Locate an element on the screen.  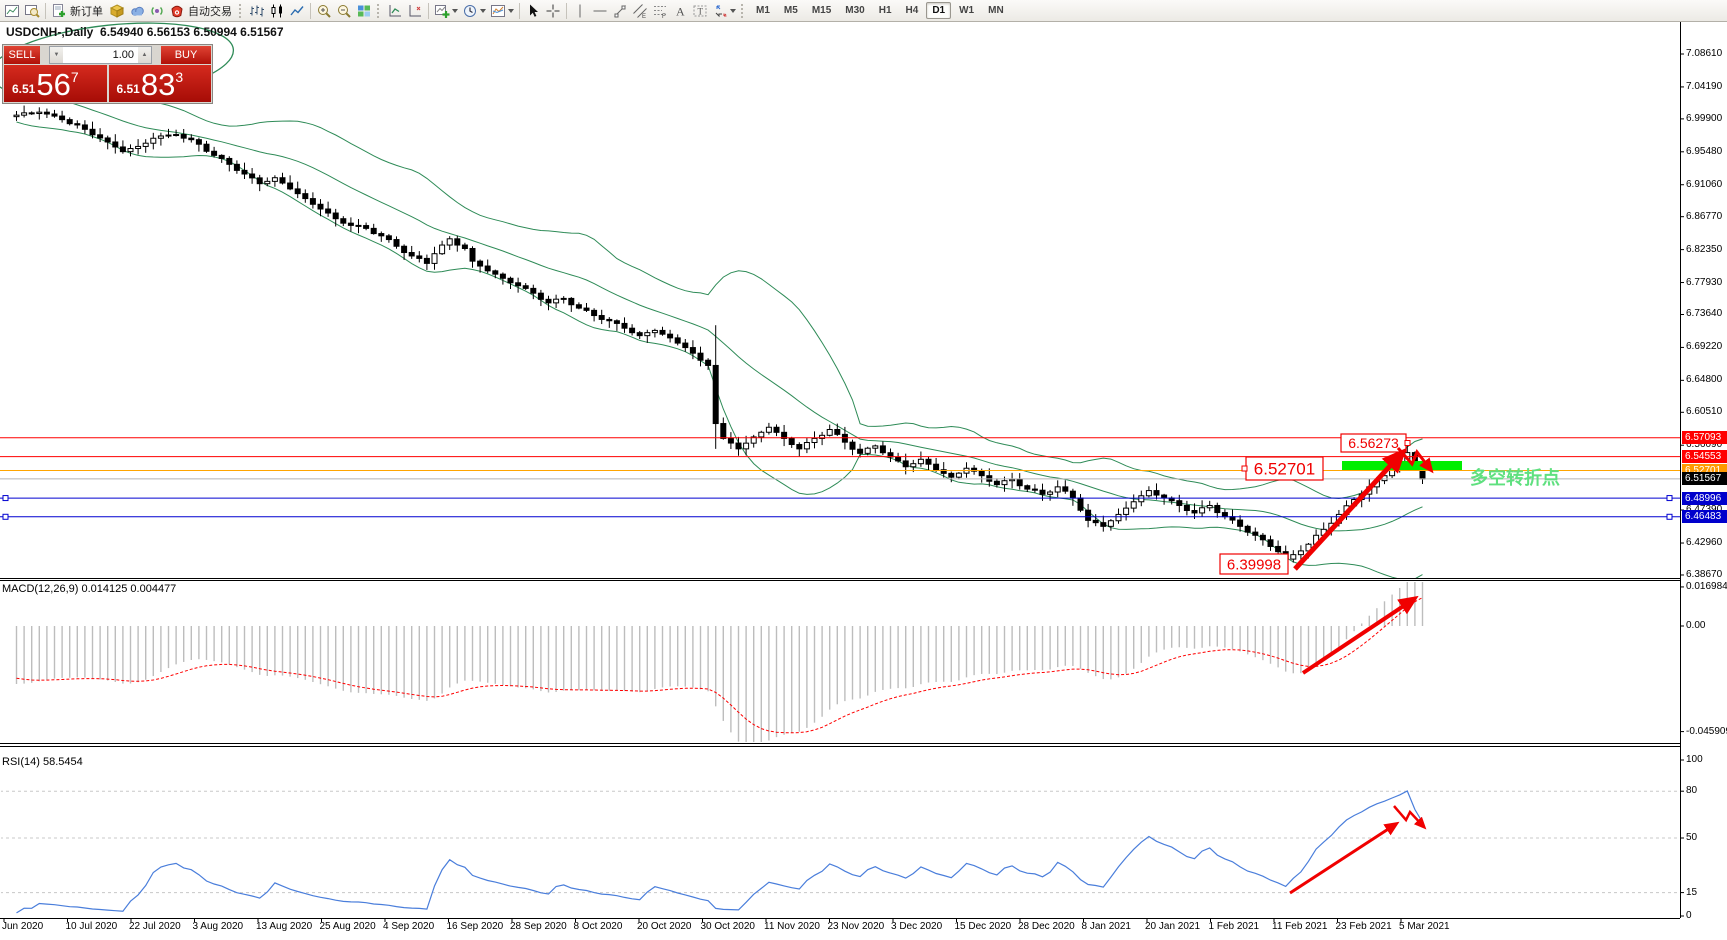
signals-button is located at coordinates (157, 11).